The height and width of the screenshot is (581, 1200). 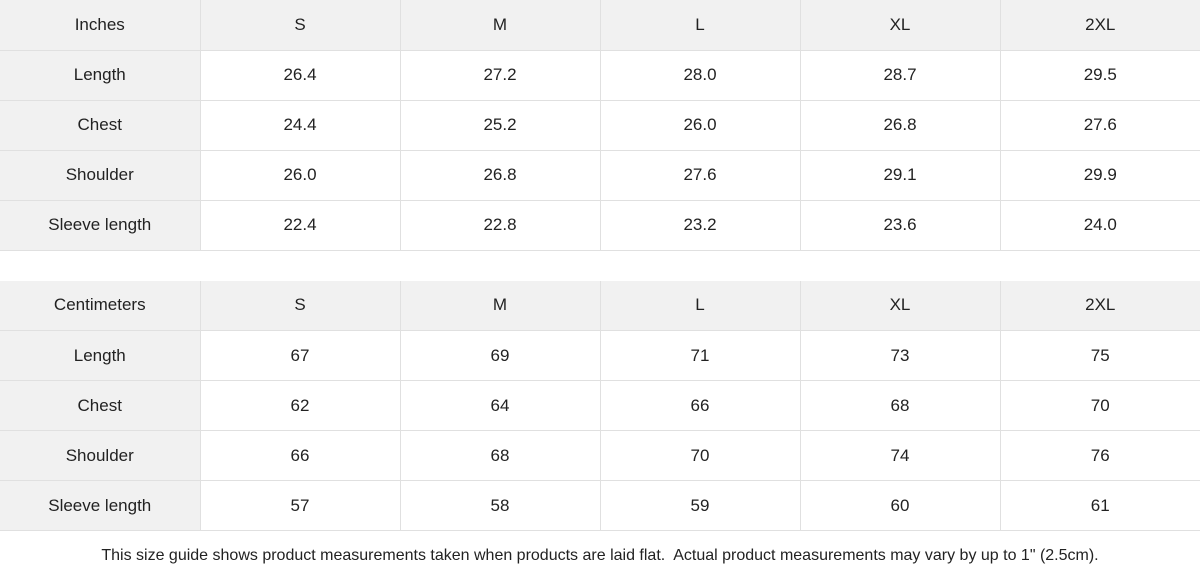 I want to click on measurement-cell: 29.1, so click(x=900, y=175).